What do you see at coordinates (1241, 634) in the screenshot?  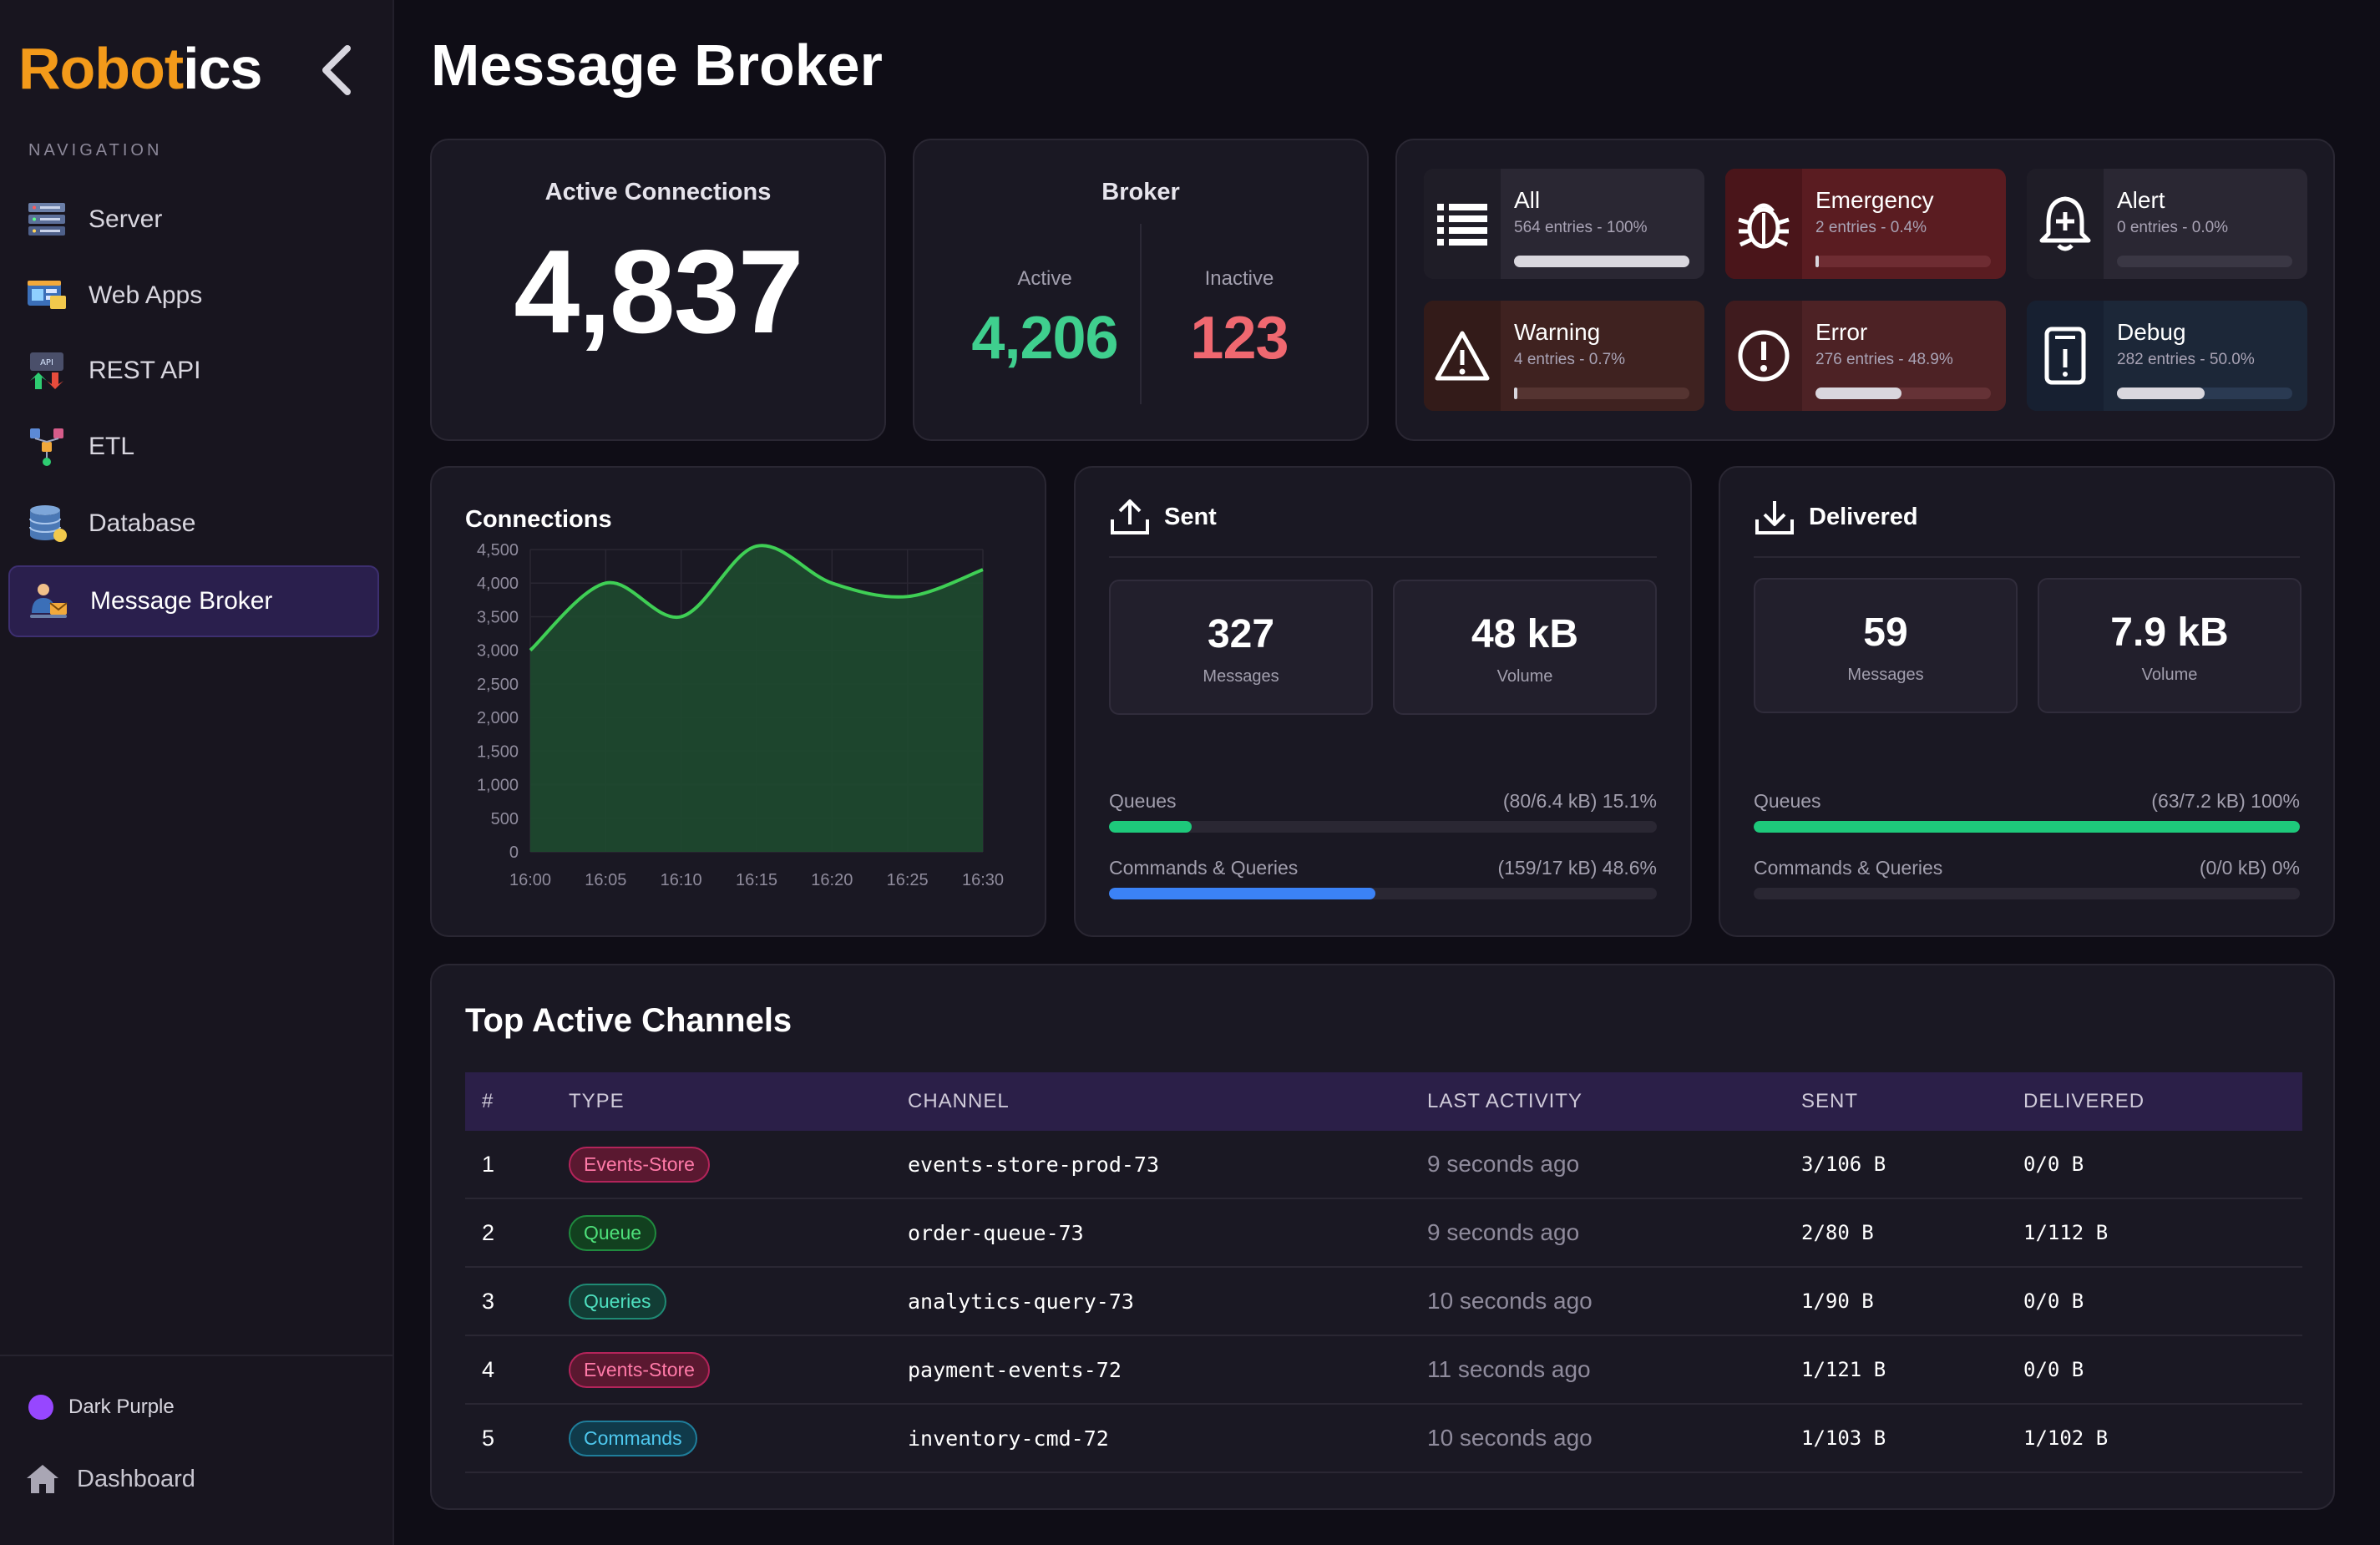 I see `sent-messages-value: 327` at bounding box center [1241, 634].